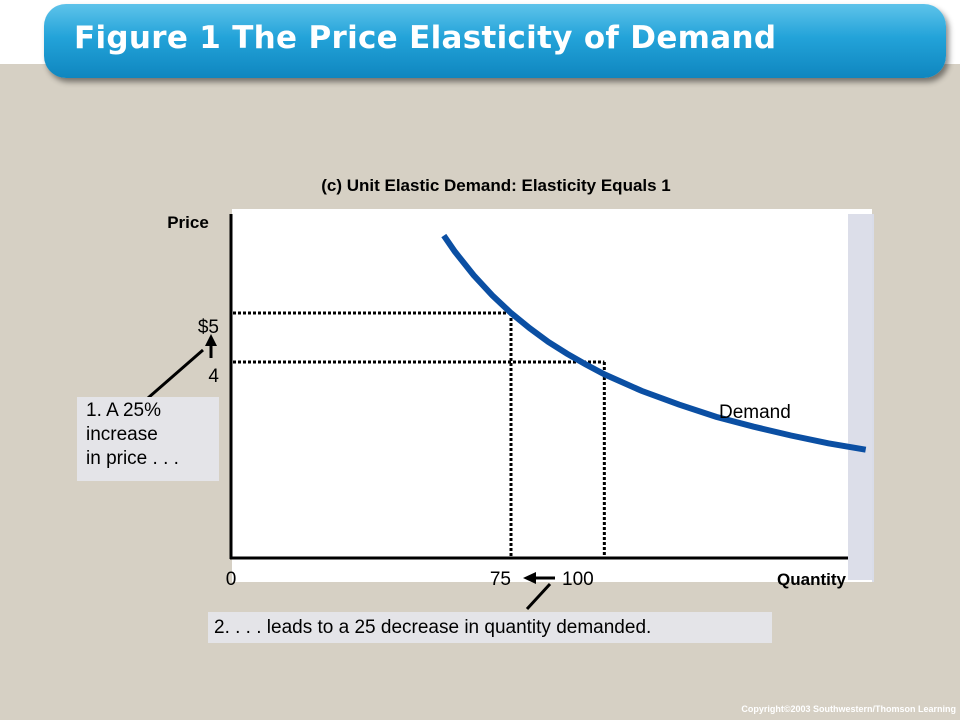 The width and height of the screenshot is (960, 720). What do you see at coordinates (419, 434) in the screenshot?
I see `reference-lines` at bounding box center [419, 434].